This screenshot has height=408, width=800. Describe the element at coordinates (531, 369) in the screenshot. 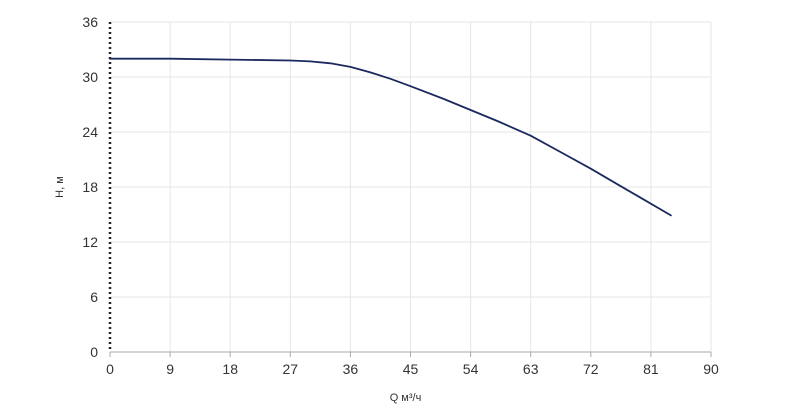

I see `x-tick-label: 63` at that location.